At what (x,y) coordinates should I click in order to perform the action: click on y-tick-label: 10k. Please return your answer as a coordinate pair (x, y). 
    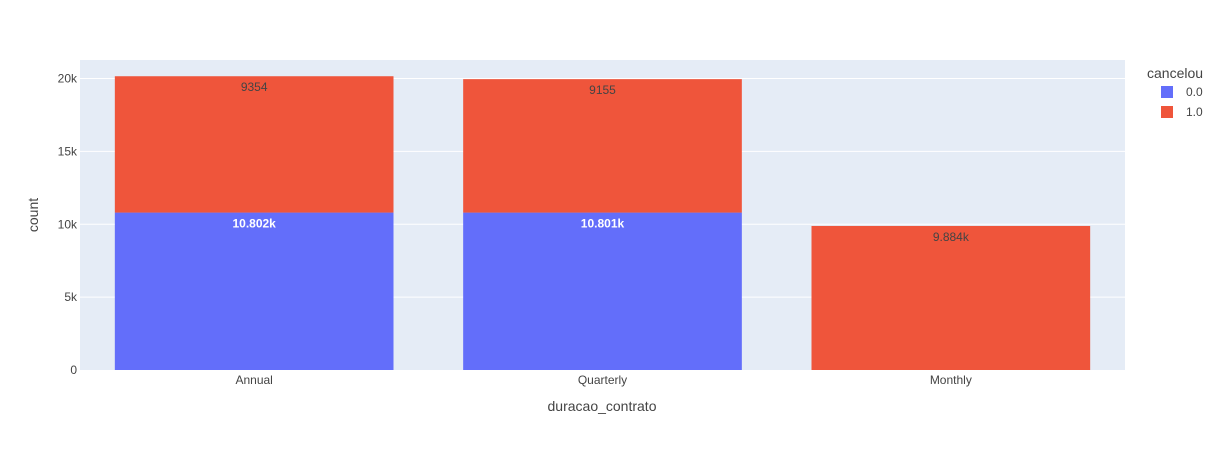
    Looking at the image, I should click on (68, 224).